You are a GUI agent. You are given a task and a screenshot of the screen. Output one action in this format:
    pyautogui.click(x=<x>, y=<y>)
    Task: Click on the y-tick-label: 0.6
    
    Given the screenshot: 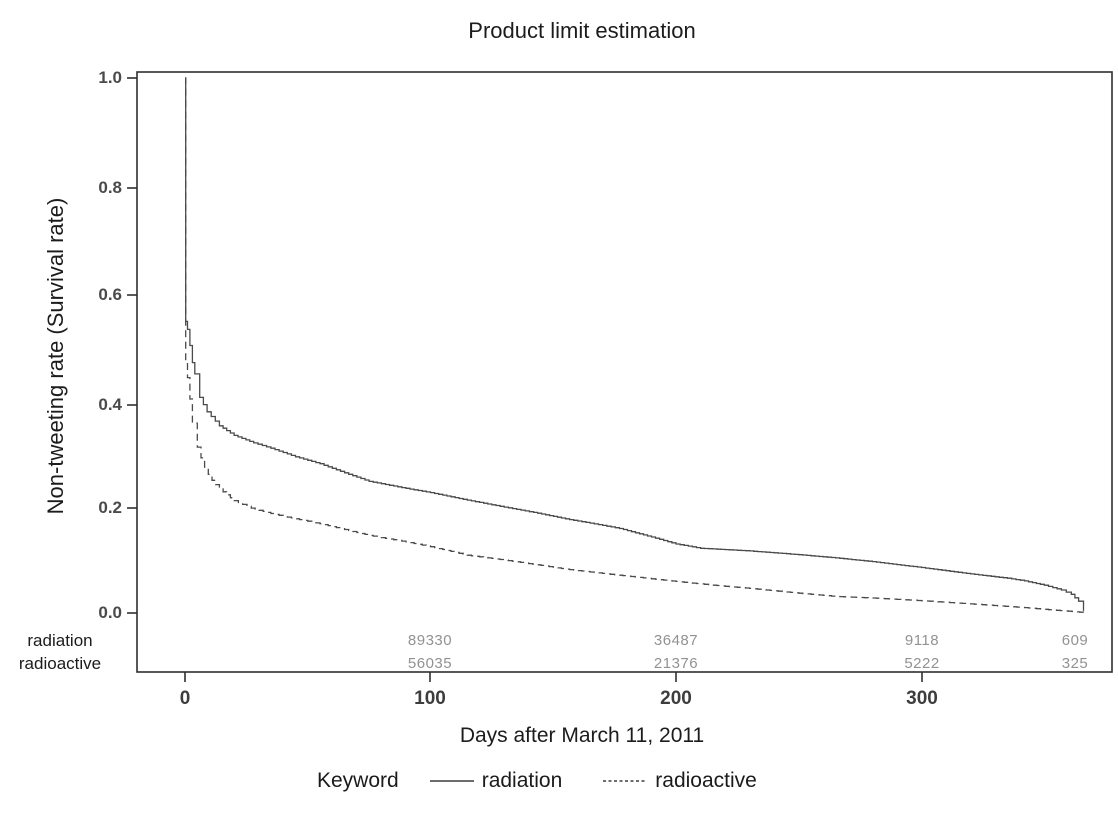 What is the action you would take?
    pyautogui.click(x=110, y=294)
    